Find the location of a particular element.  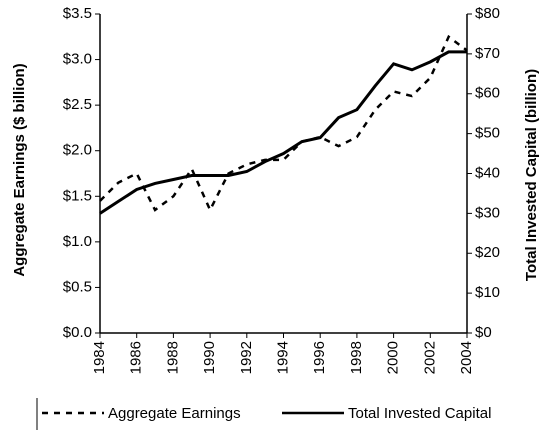

y2-tick-label: $10 is located at coordinates (487, 292).